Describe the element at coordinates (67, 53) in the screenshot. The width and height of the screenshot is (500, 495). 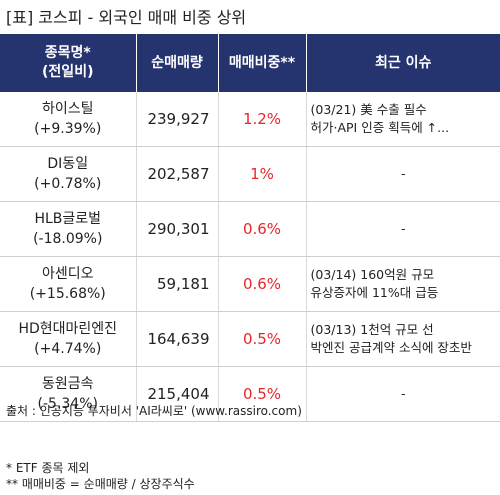
I see `header-name-line1: 종목명*` at that location.